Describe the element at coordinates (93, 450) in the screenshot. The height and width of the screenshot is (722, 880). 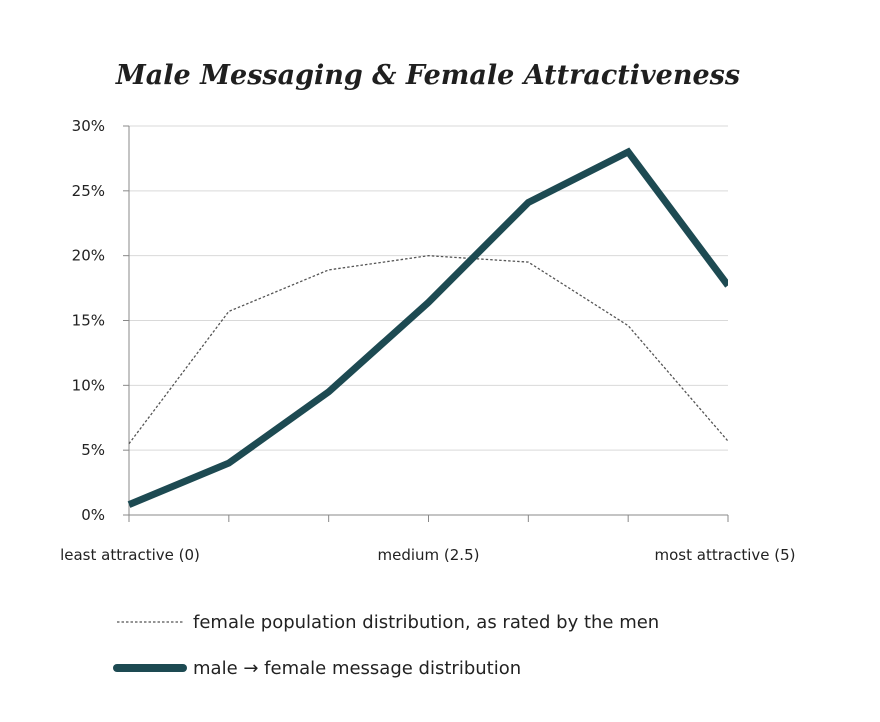
I see `y-tick-label: 5%` at that location.